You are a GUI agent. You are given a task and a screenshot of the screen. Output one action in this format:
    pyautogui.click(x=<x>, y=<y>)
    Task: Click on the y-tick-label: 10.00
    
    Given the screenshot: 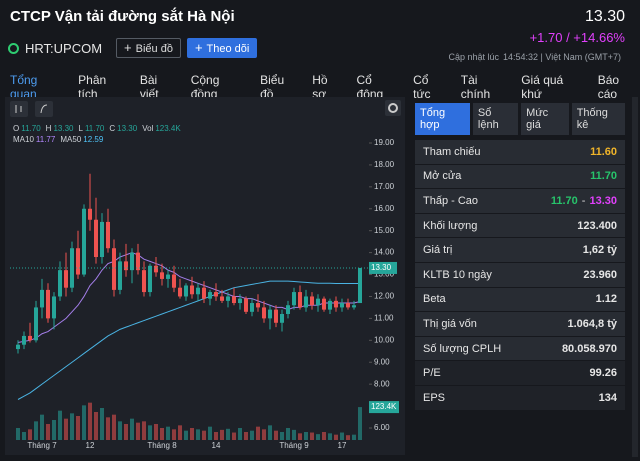 What is the action you would take?
    pyautogui.click(x=384, y=339)
    